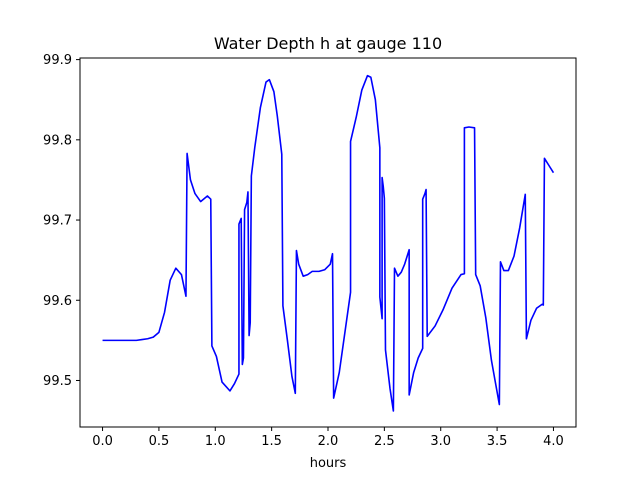 The image size is (640, 480). Describe the element at coordinates (57, 60) in the screenshot. I see `y-tick-label: 99.9` at that location.